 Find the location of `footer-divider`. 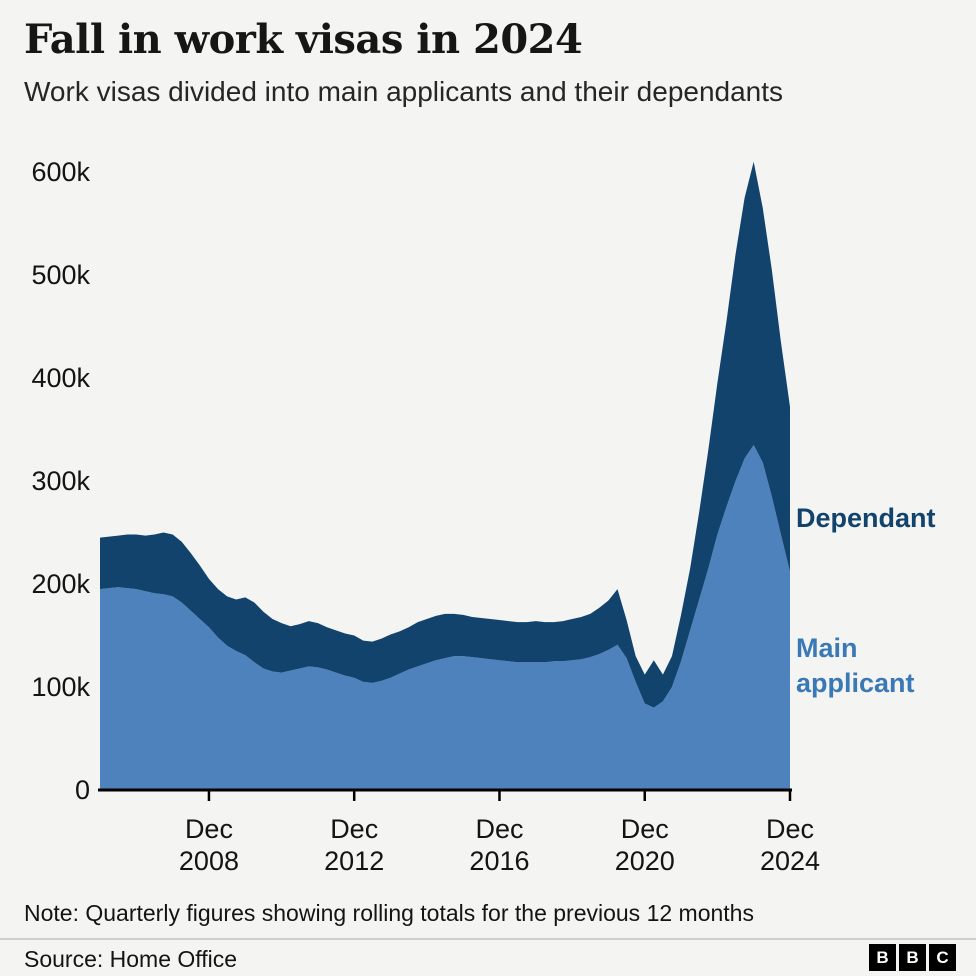

footer-divider is located at coordinates (488, 939).